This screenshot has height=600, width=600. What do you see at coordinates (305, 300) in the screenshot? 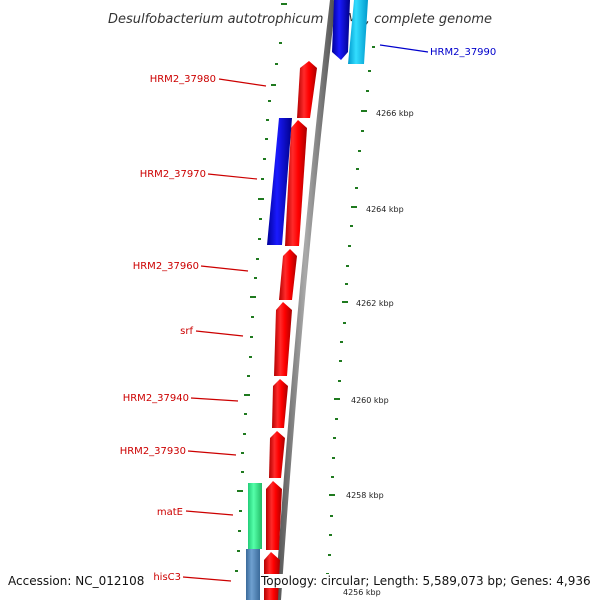
I see `backbone-arc` at bounding box center [305, 300].